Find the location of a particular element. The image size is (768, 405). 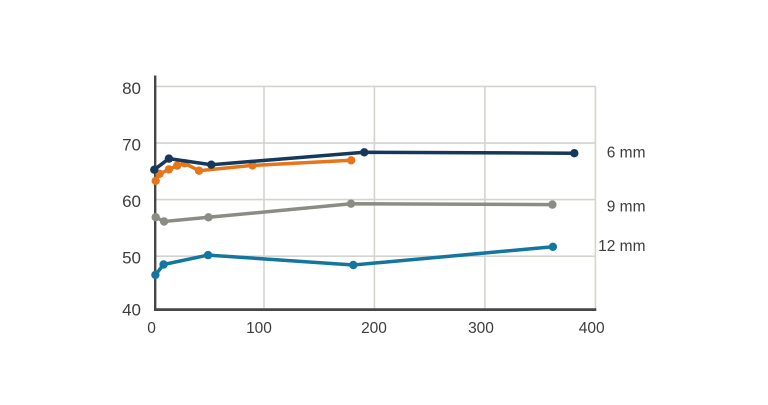

svg-text: 40 is located at coordinates (131, 310).